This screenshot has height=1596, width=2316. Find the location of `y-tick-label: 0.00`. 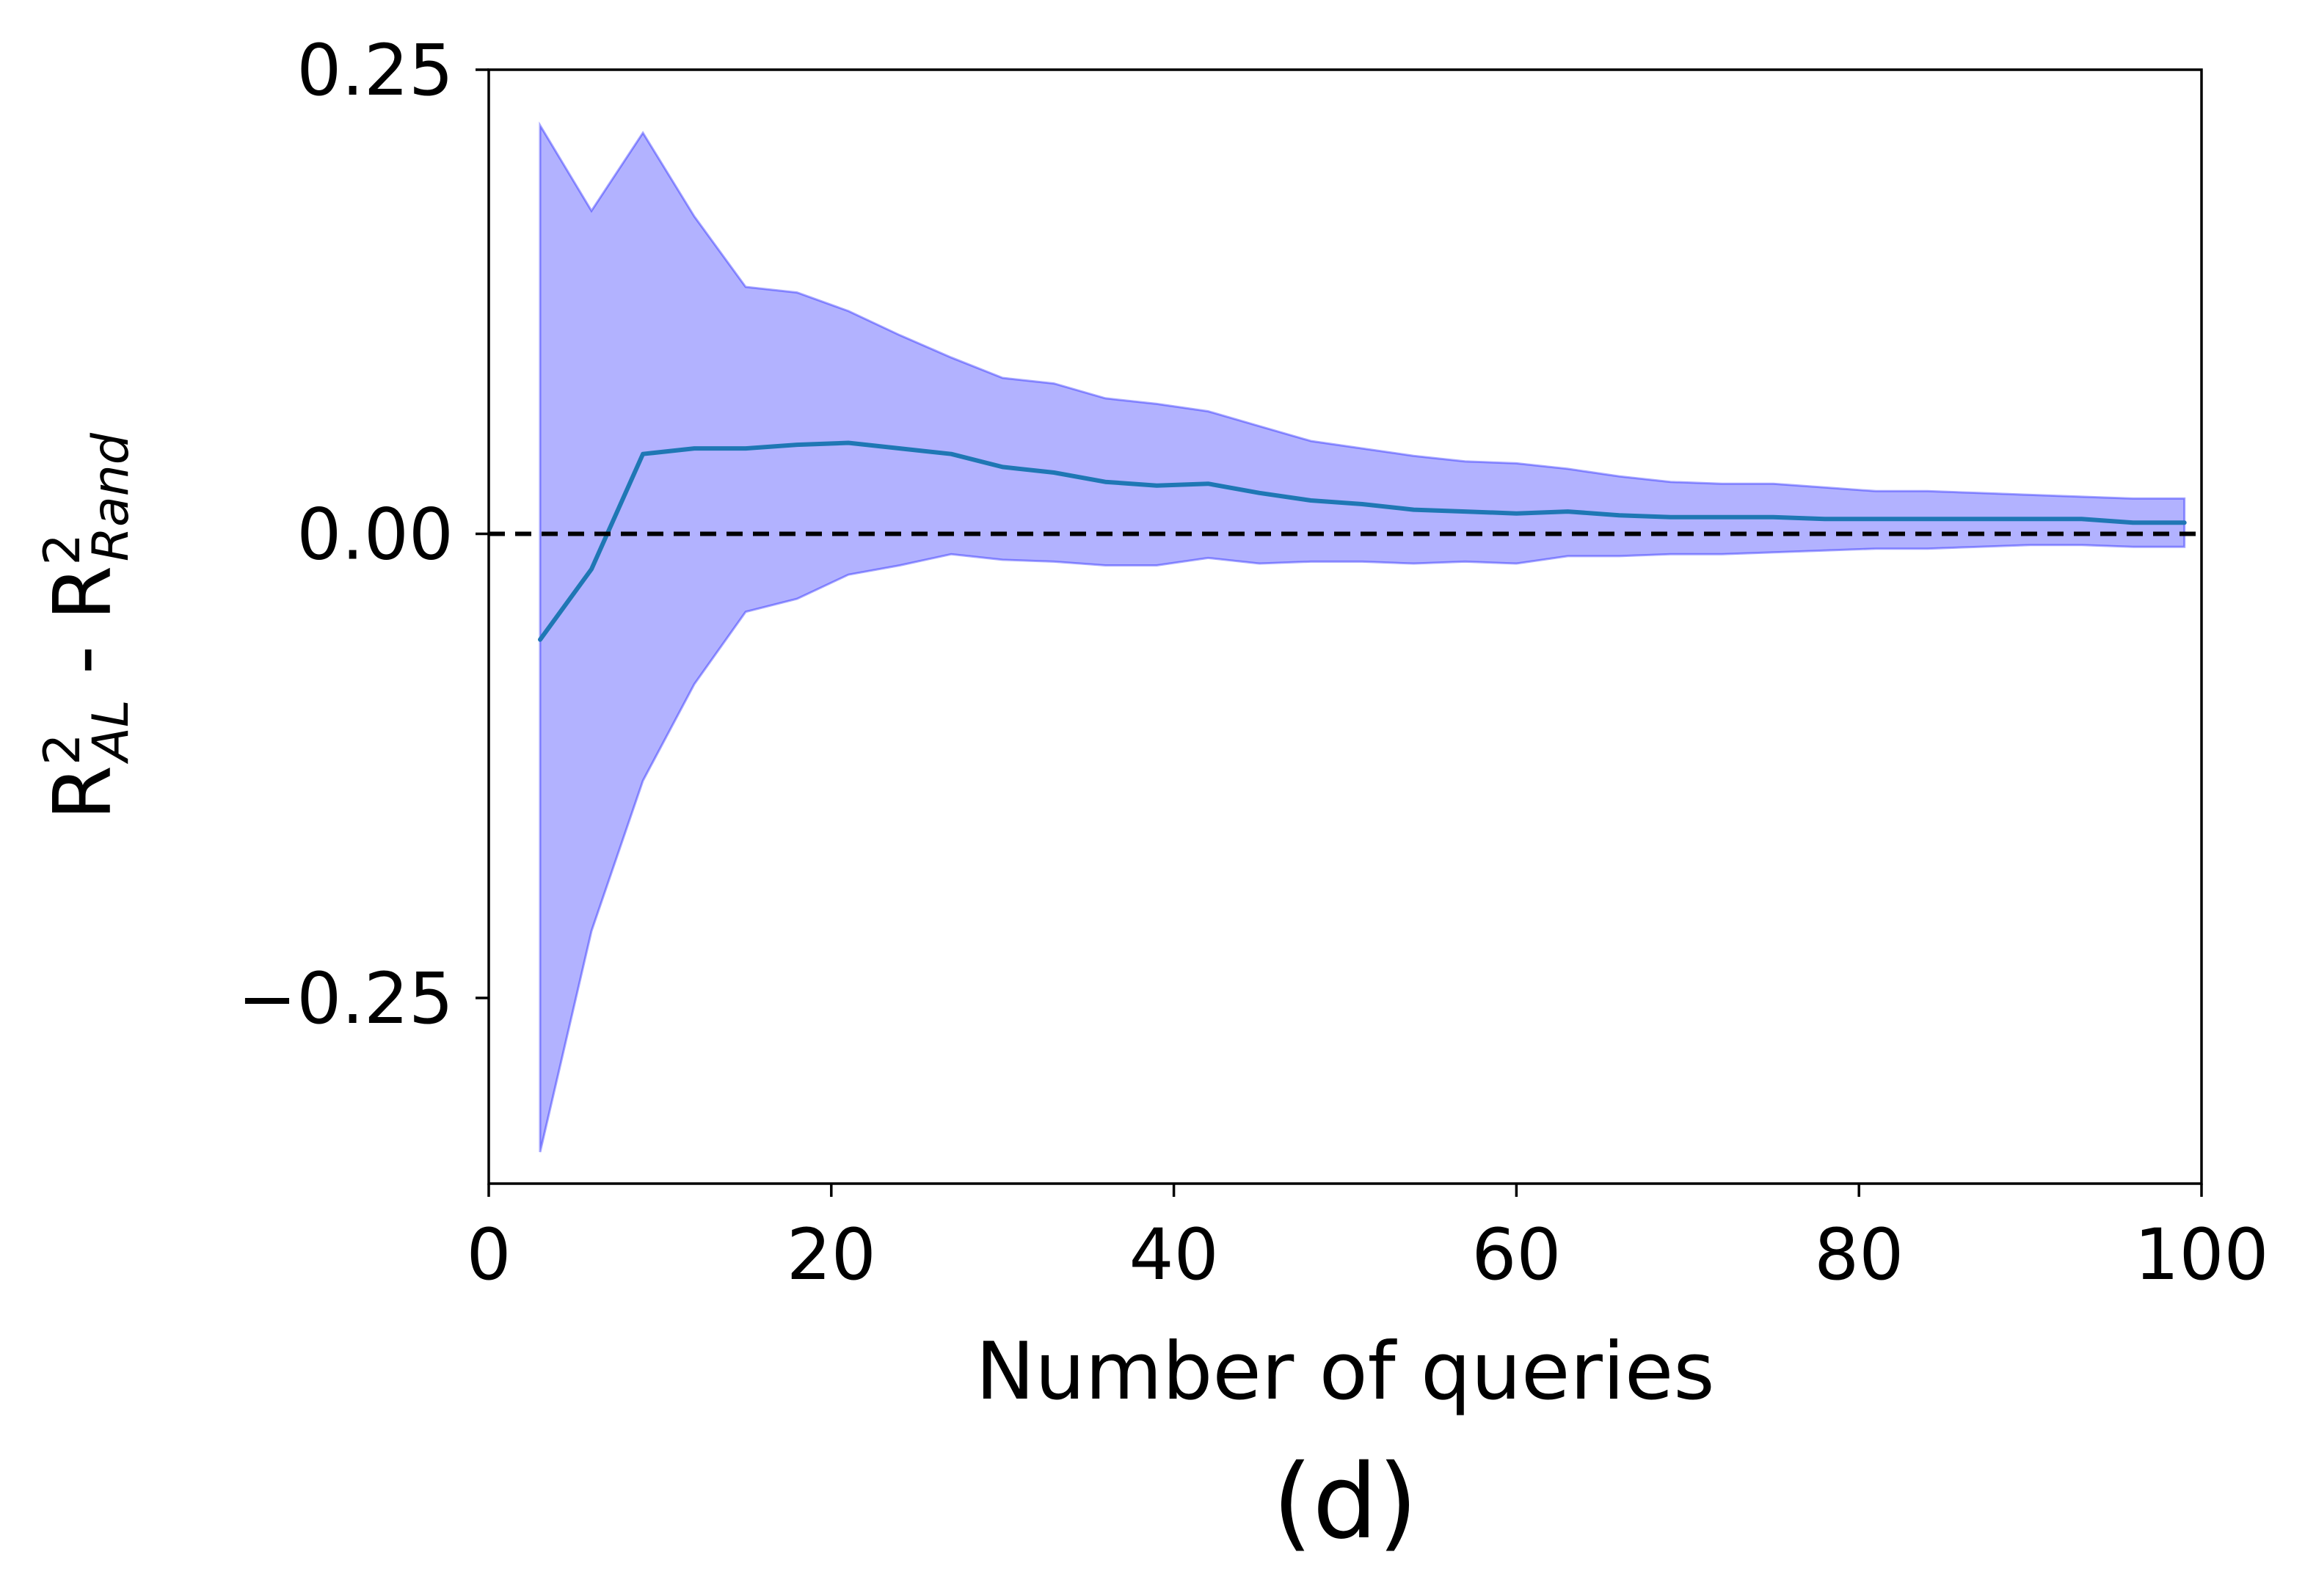

y-tick-label: 0.00 is located at coordinates (375, 535).